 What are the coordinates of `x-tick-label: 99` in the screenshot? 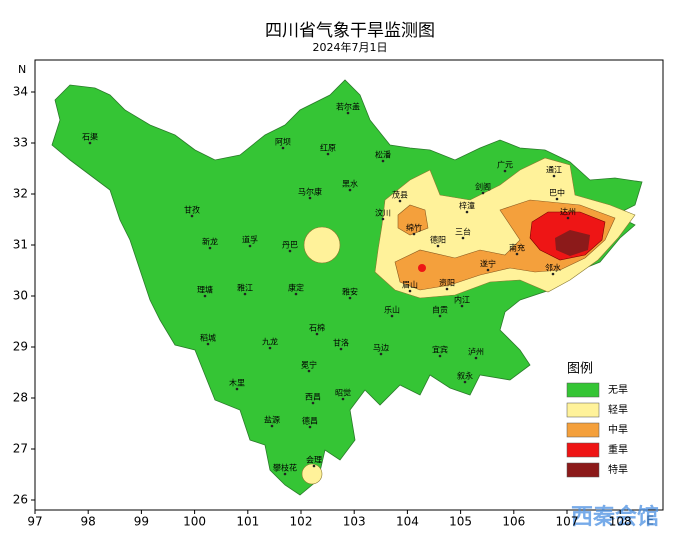 It's located at (141, 522).